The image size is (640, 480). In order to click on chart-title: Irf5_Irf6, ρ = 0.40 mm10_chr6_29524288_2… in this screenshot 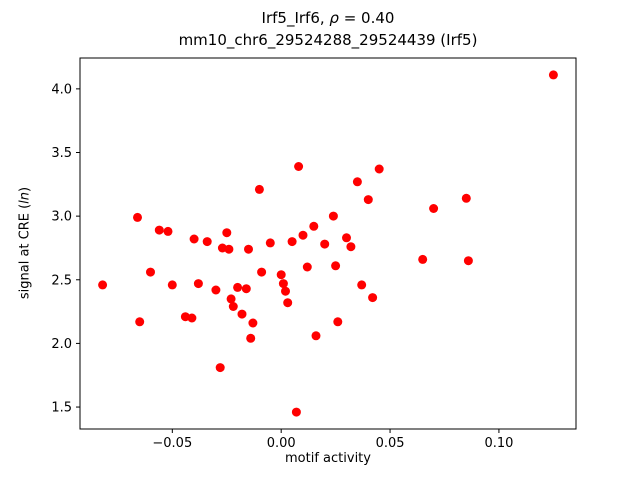, I will do `click(328, 30)`.